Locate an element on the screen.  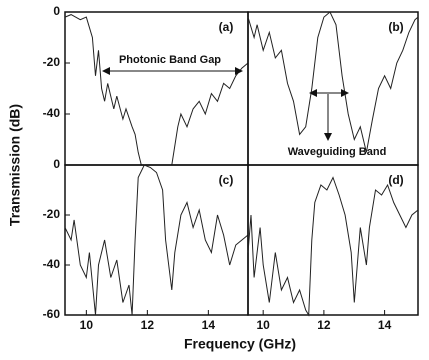
annotation: Waveguiding Band is located at coordinates (337, 152).